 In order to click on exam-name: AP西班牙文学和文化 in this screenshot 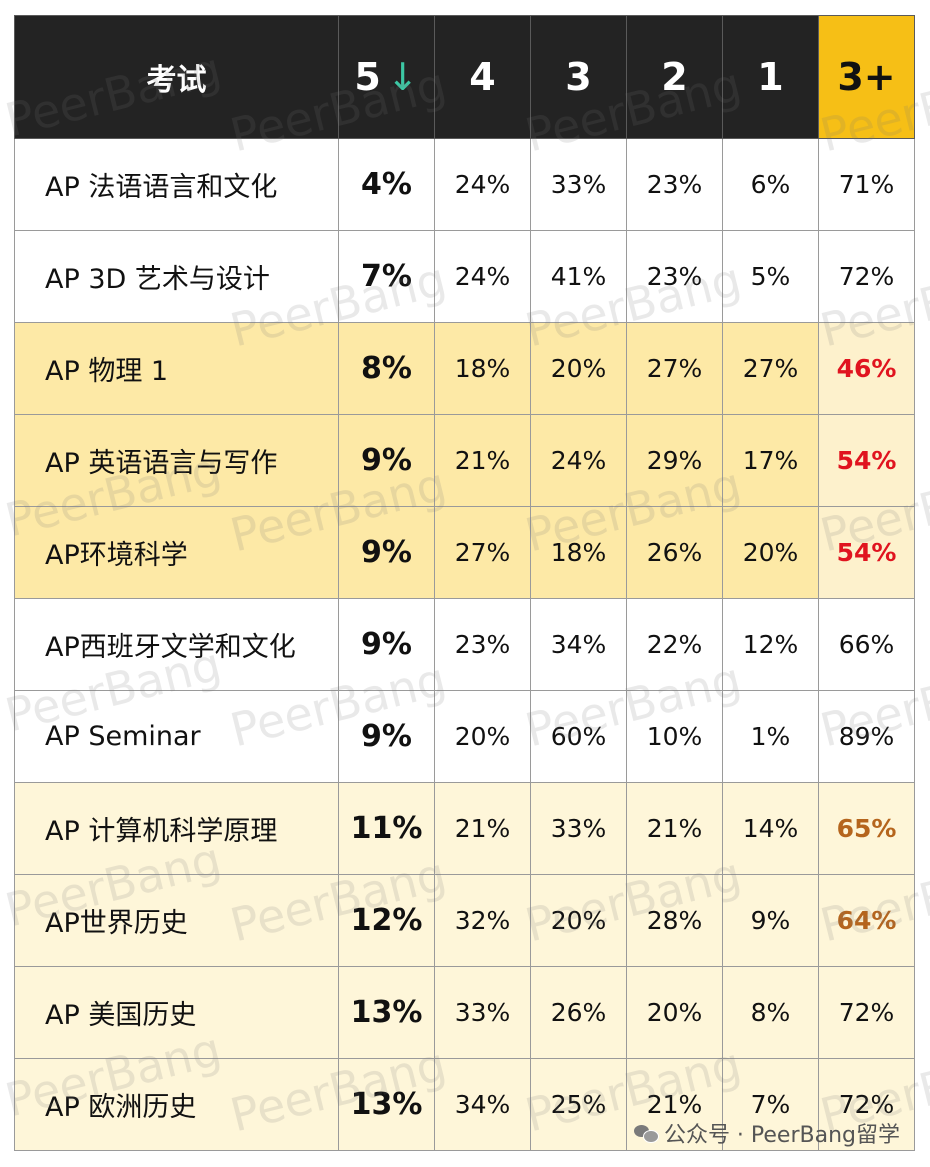, I will do `click(176, 644)`.